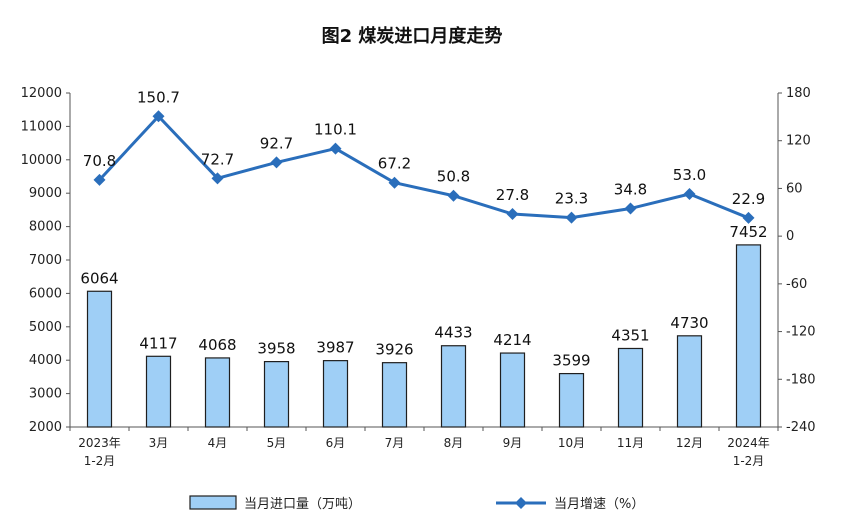 The image size is (847, 528). Describe the element at coordinates (217, 159) in the screenshot. I see `line-value-label: 72.7` at that location.